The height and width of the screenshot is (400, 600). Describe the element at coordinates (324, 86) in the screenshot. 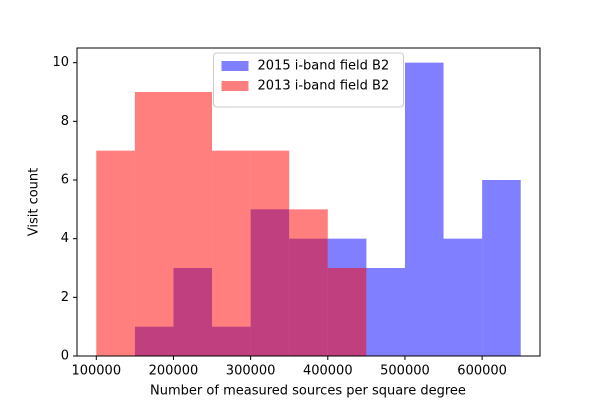

I see `legend-label: 2013 i-band field B2` at that location.